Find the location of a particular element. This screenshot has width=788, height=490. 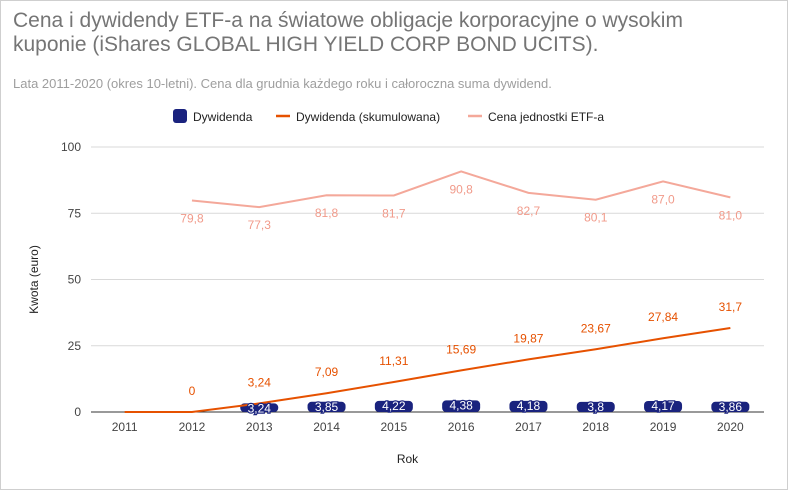

price-label: 81,7 is located at coordinates (394, 213).